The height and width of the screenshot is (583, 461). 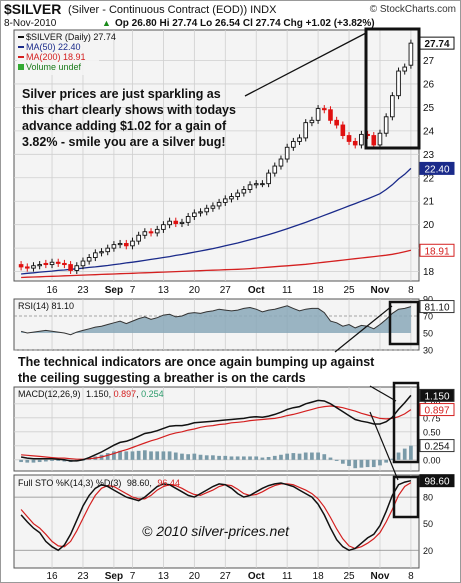 What do you see at coordinates (216, 531) in the screenshot?
I see `copyright-text: © 2010 silver-prices.net` at bounding box center [216, 531].